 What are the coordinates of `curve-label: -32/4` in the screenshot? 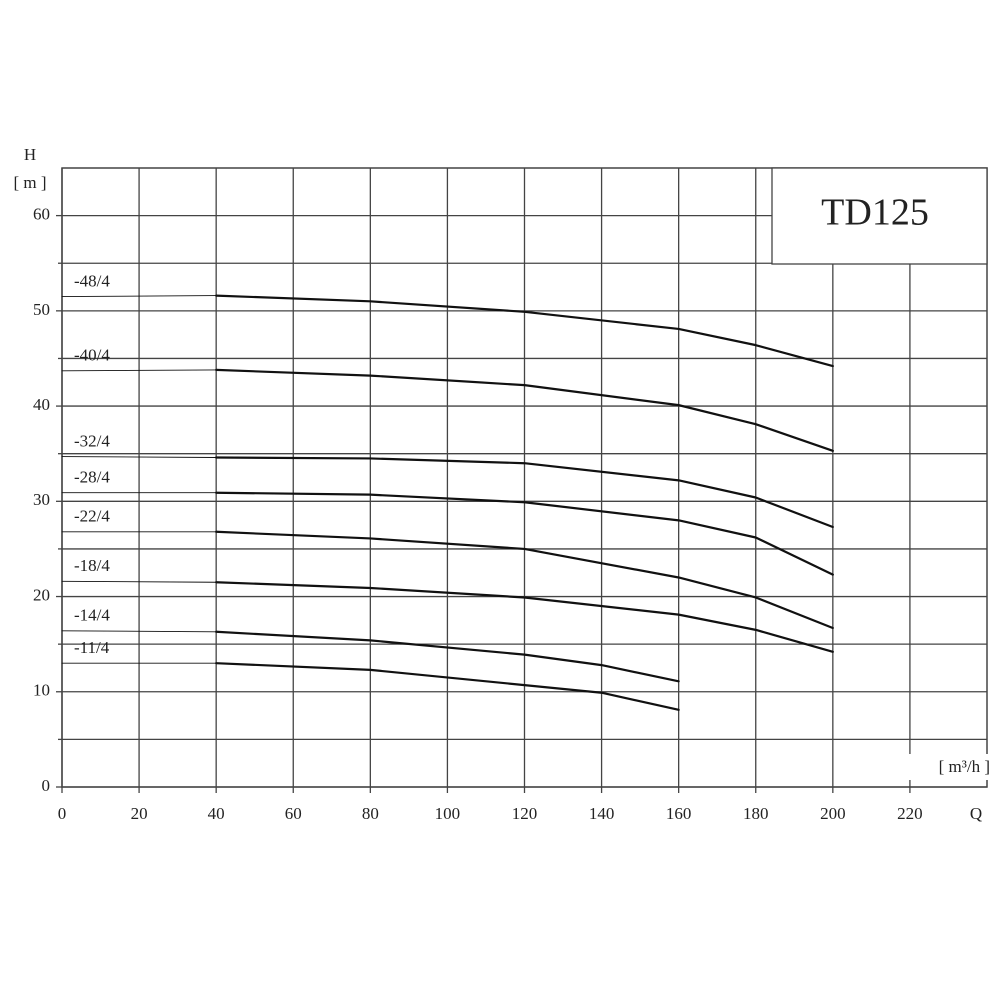 It's located at (92, 440).